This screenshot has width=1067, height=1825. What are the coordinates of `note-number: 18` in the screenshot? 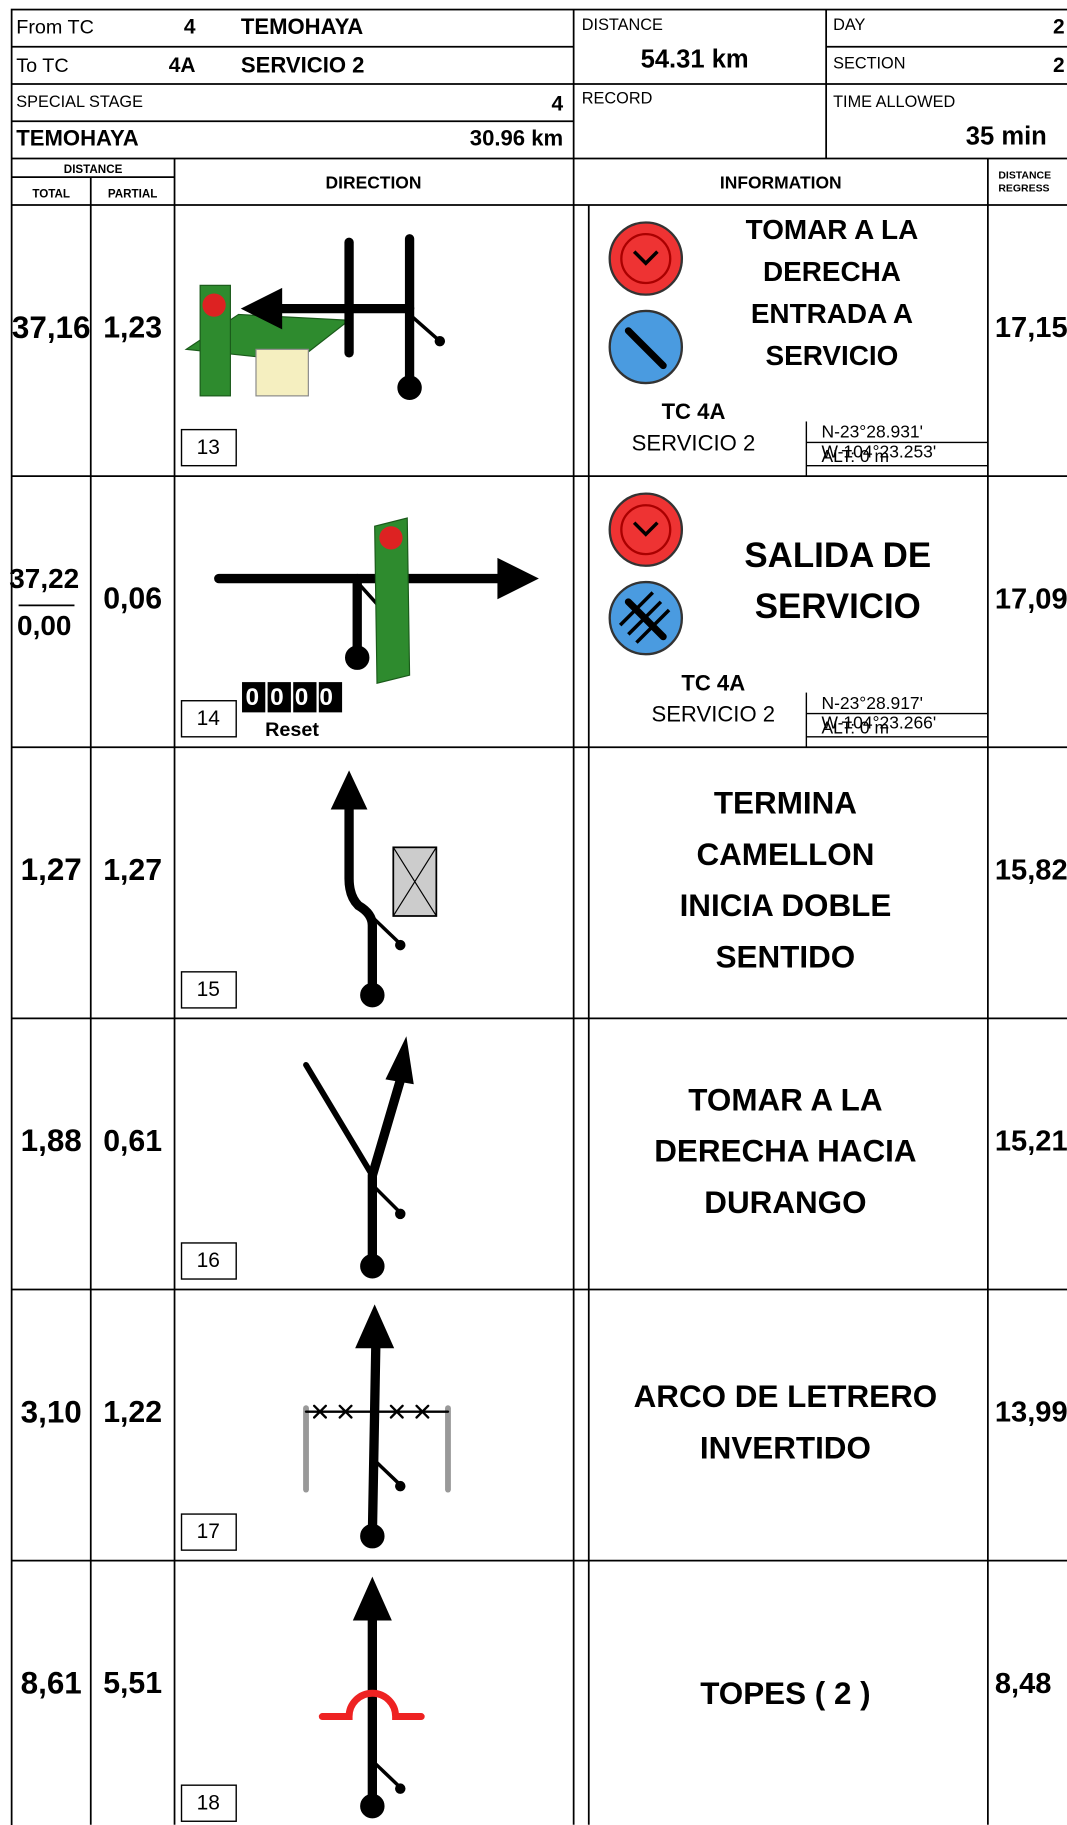 It's located at (208, 1802).